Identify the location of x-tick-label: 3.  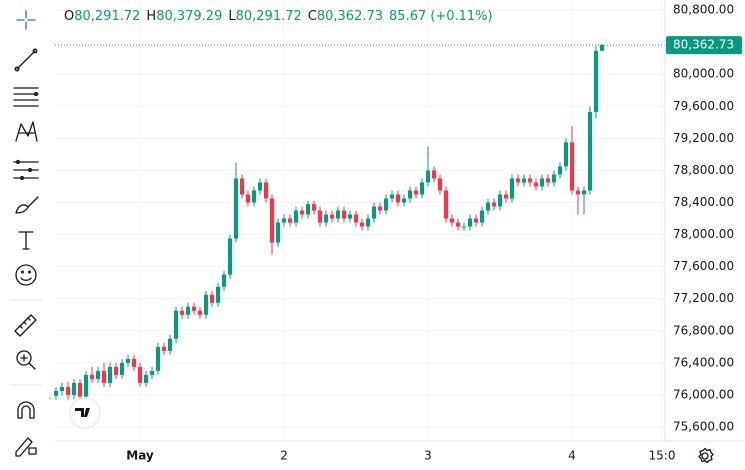
(428, 456).